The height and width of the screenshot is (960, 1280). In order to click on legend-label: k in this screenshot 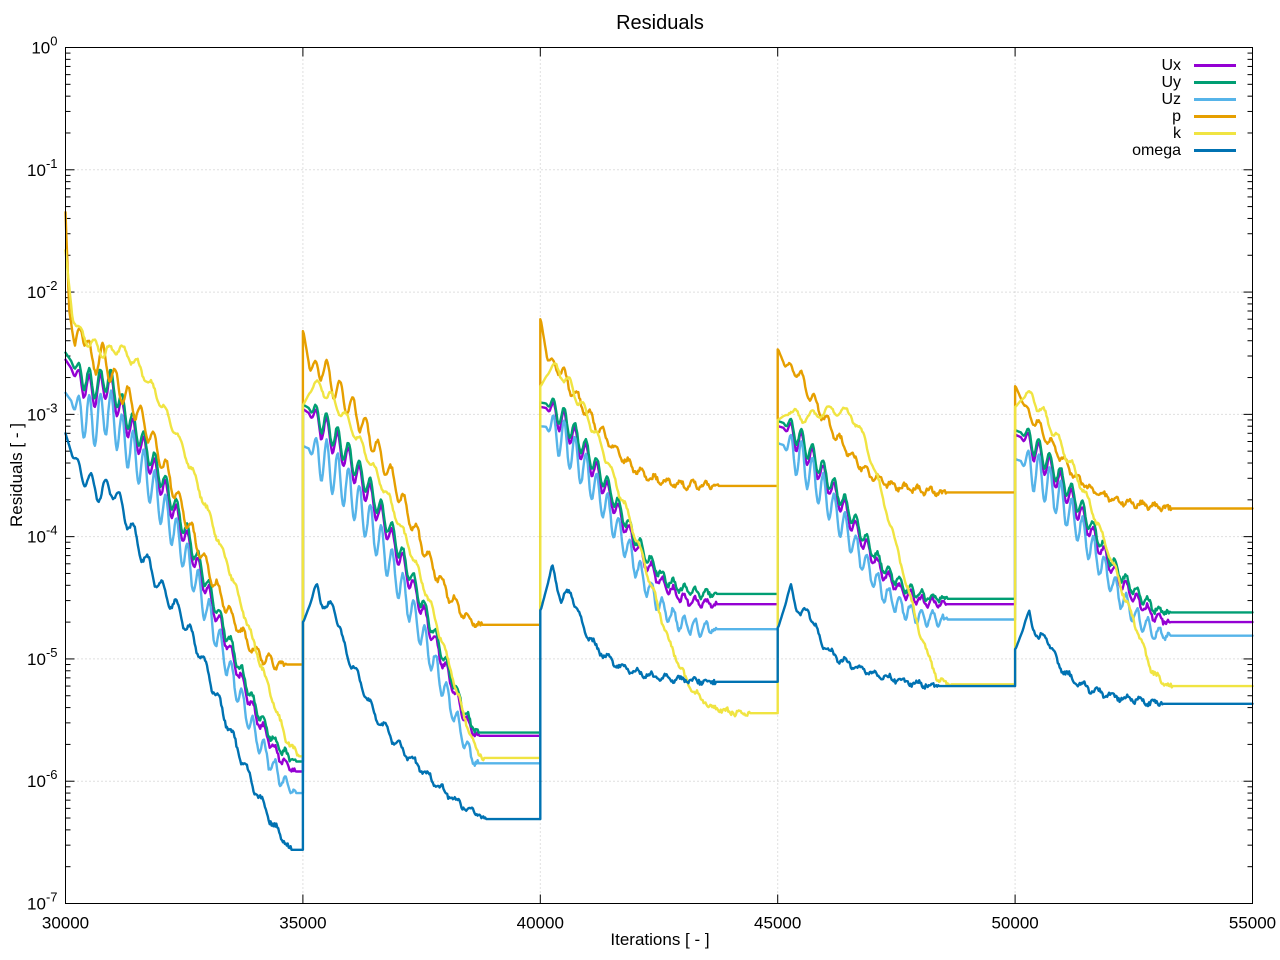, I will do `click(1177, 133)`.